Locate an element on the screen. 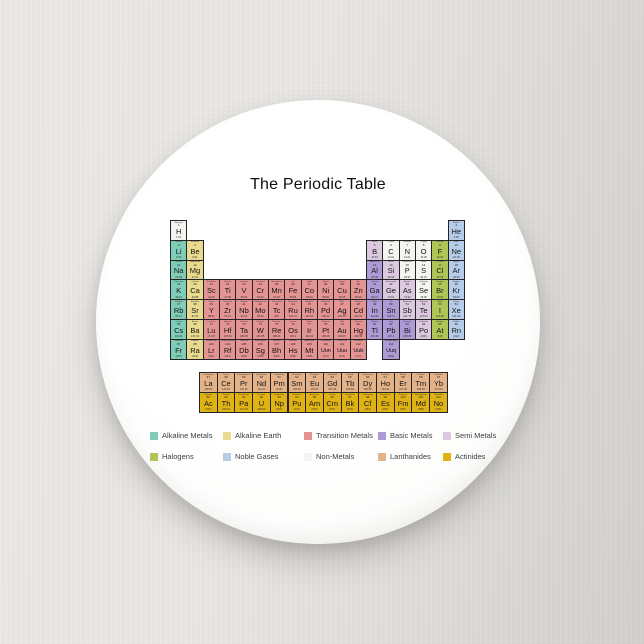  element-symbol: Ge is located at coordinates (390, 291).